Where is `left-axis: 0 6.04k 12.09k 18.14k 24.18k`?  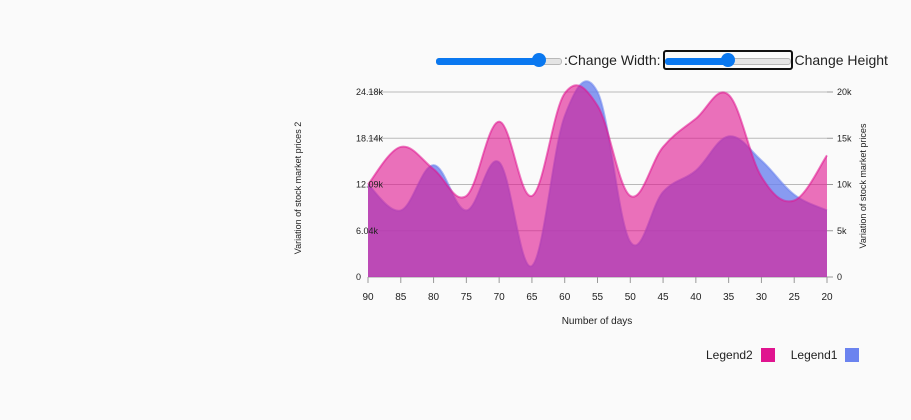
left-axis: 0 6.04k 12.09k 18.14k 24.18k is located at coordinates (370, 184).